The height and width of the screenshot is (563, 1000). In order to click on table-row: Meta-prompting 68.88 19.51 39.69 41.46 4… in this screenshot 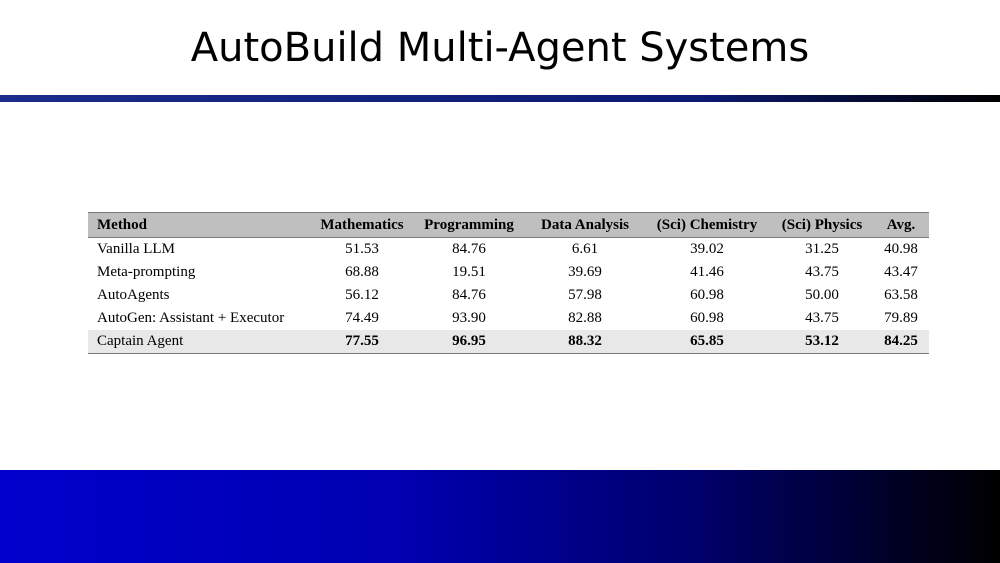, I will do `click(508, 272)`.